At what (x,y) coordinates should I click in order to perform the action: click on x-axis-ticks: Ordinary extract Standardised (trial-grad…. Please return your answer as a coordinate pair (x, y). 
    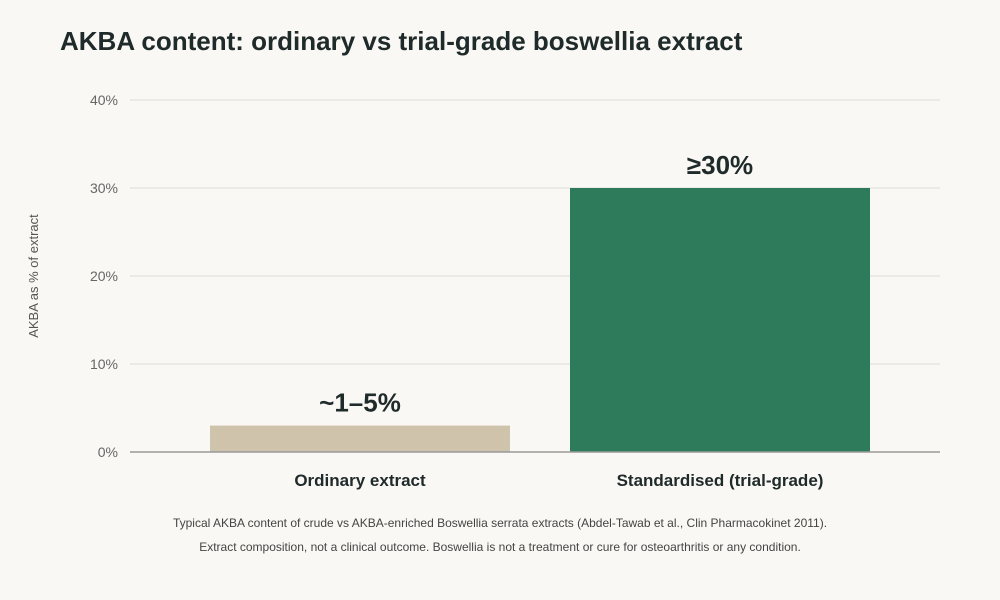
    Looking at the image, I should click on (558, 480).